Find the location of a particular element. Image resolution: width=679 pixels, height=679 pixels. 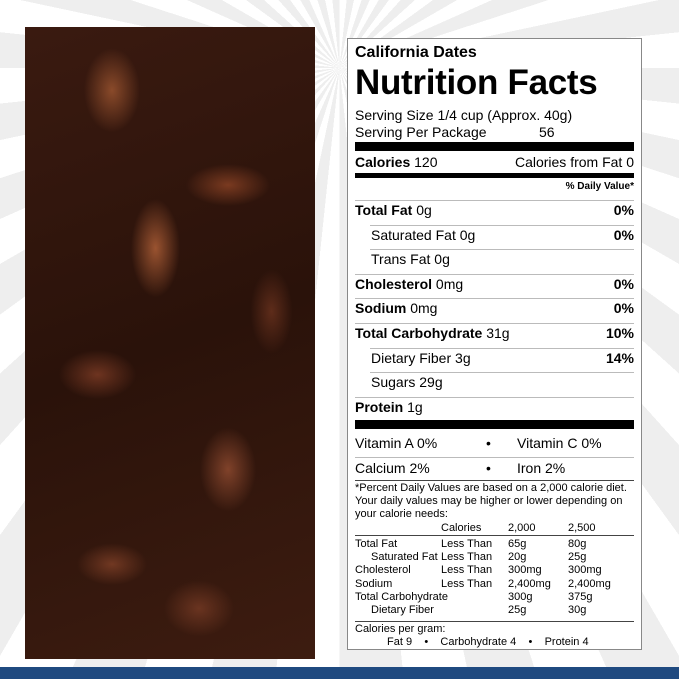

vitamin-right: Vitamin C 0% is located at coordinates (559, 443).